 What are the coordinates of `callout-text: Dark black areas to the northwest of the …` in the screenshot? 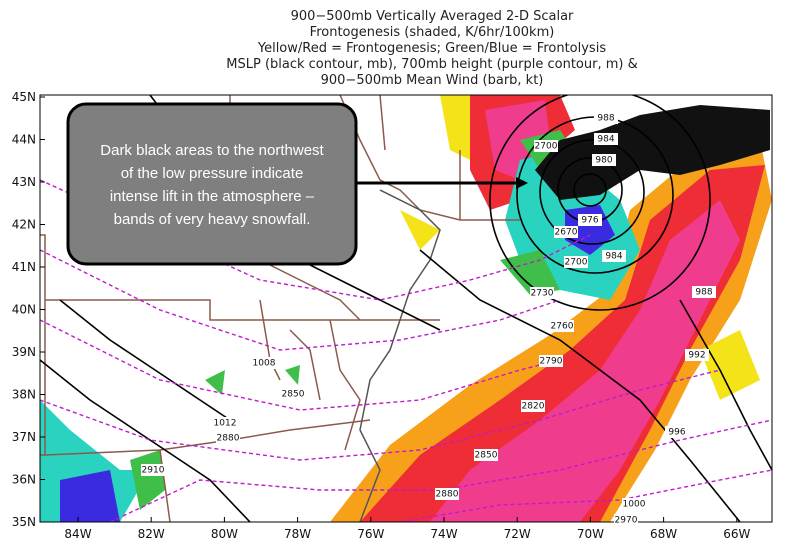 It's located at (212, 185).